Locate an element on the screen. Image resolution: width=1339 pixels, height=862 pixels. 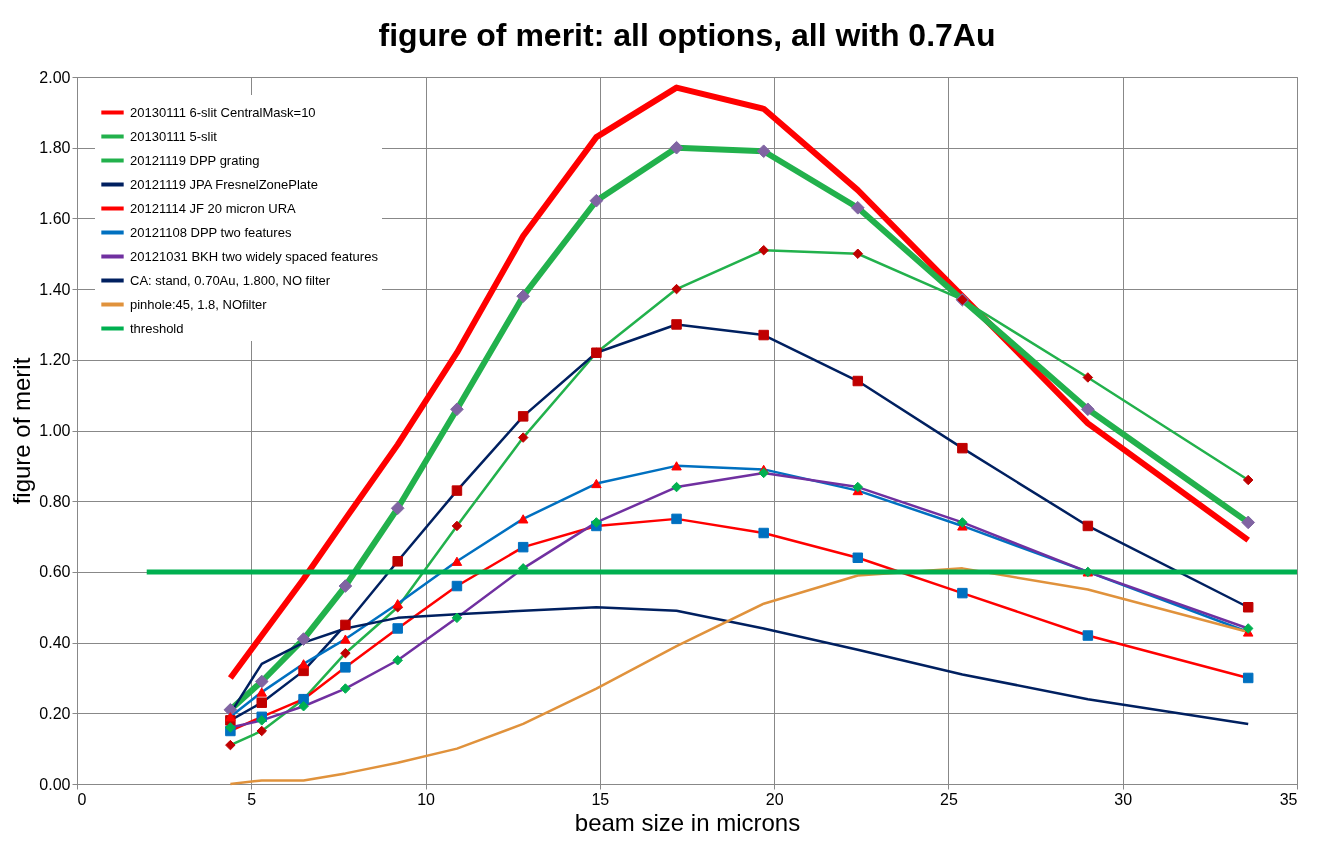
y-tick-label: 0.20 is located at coordinates (55, 713).